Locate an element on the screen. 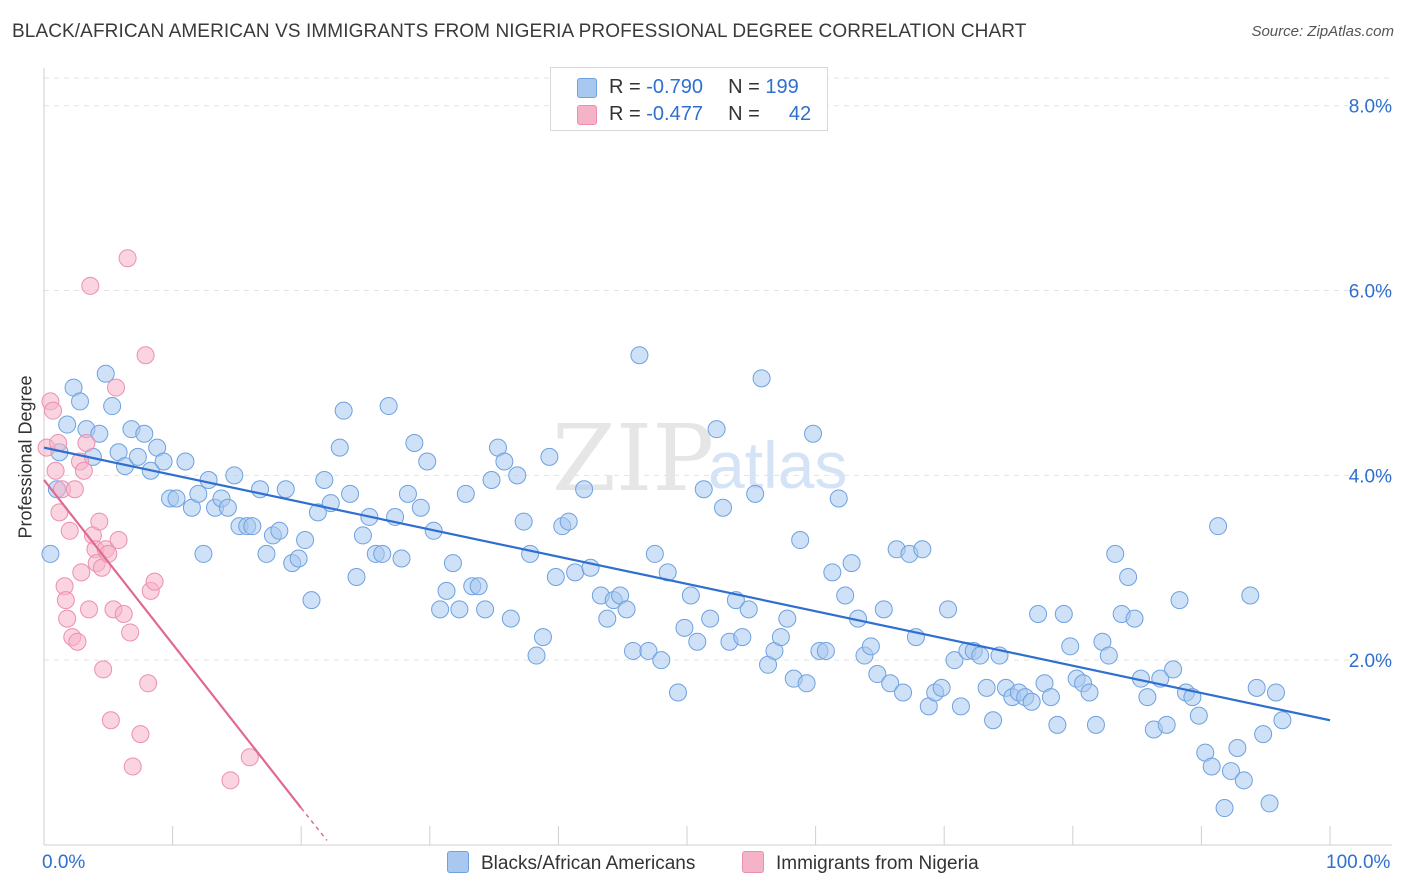 The image size is (1406, 892). y-tick-labels: 2.0% 4.0% 6.0% 8.0% is located at coordinates (1370, 384).